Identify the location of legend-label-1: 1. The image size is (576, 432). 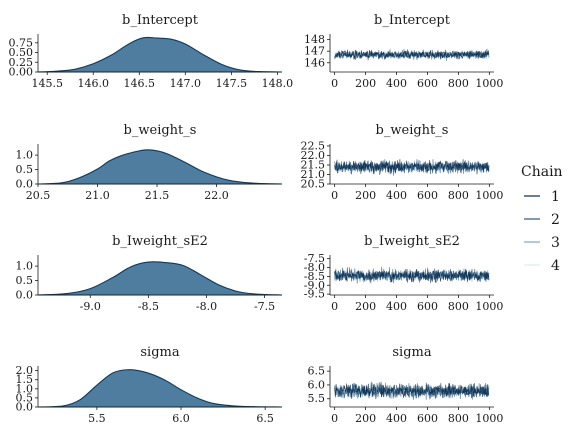
(555, 197).